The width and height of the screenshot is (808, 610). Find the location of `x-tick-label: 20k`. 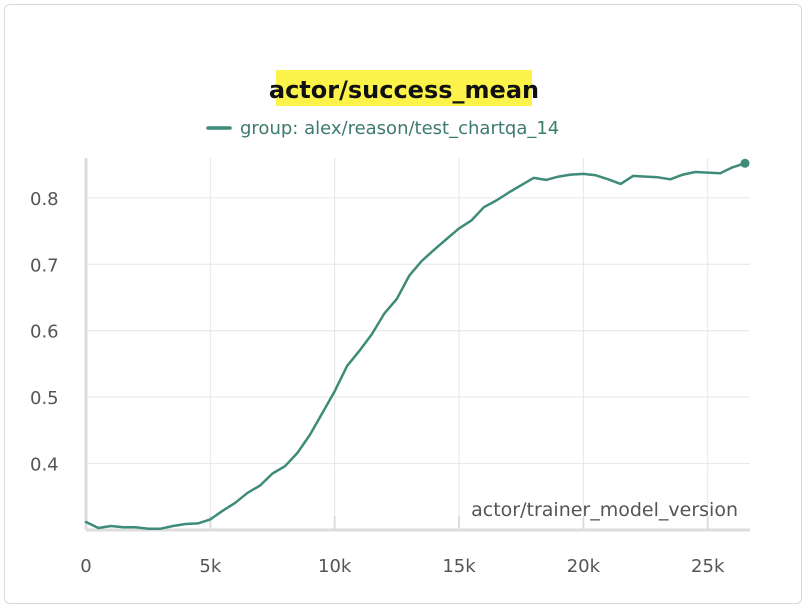

x-tick-label: 20k is located at coordinates (584, 566).